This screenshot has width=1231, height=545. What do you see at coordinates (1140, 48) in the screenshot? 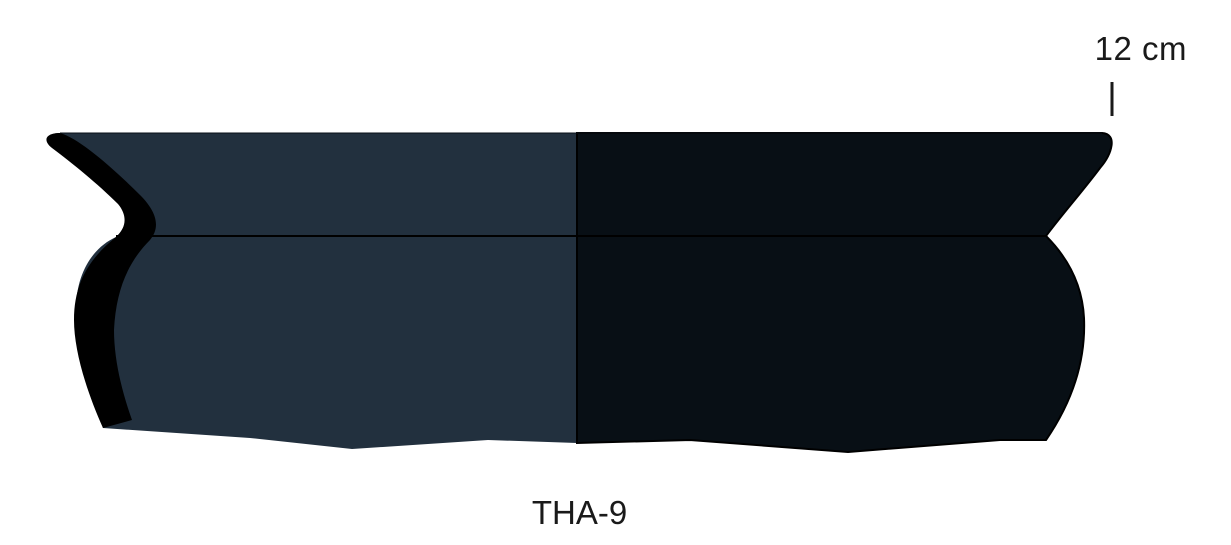
I see `scale-label: 12 cm` at bounding box center [1140, 48].